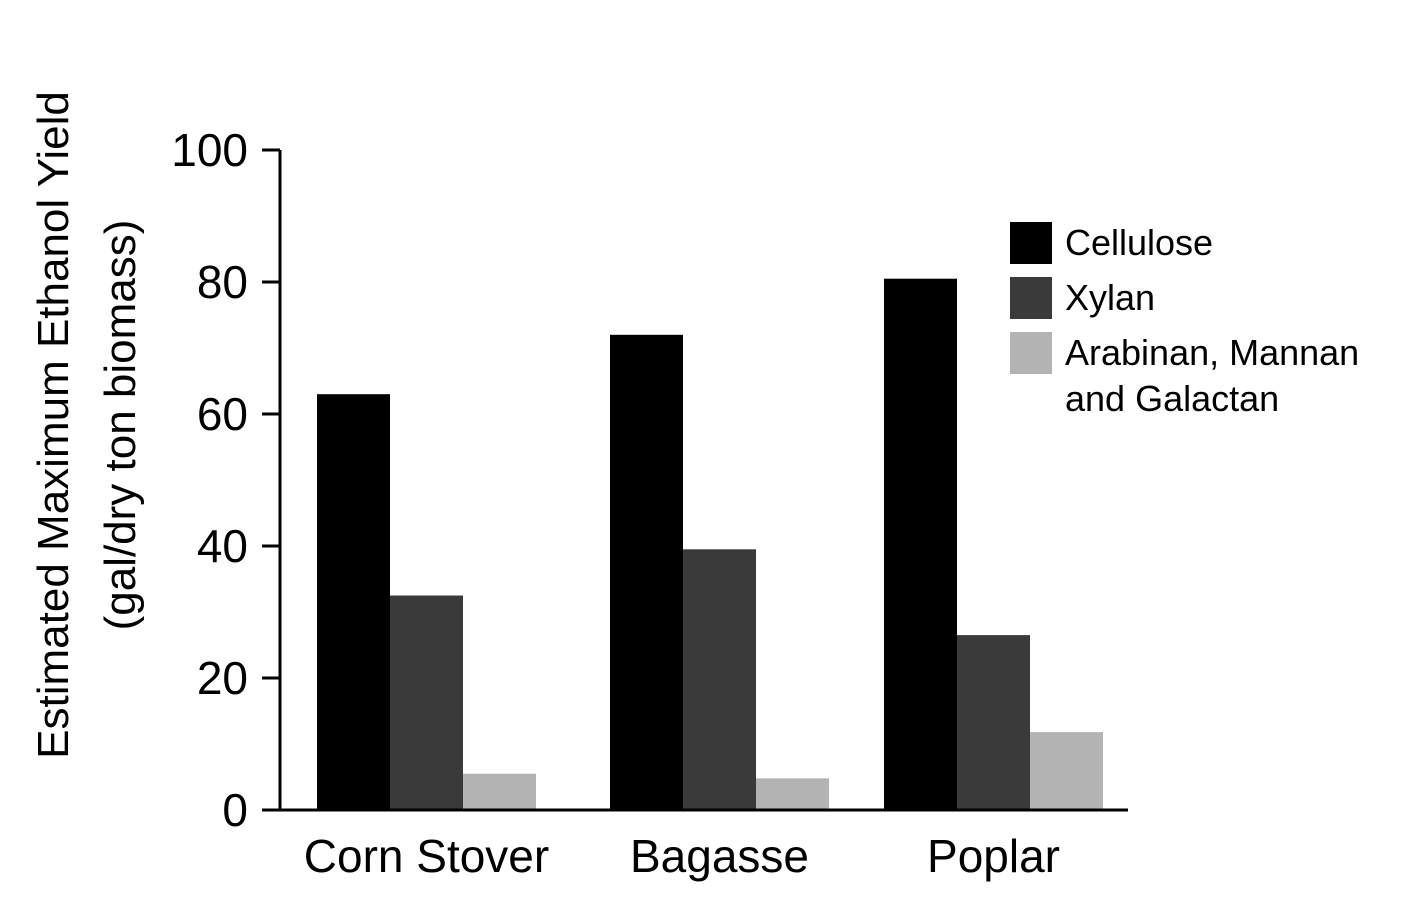 This screenshot has height=900, width=1411. I want to click on legend-label: Cellulose, so click(1139, 242).